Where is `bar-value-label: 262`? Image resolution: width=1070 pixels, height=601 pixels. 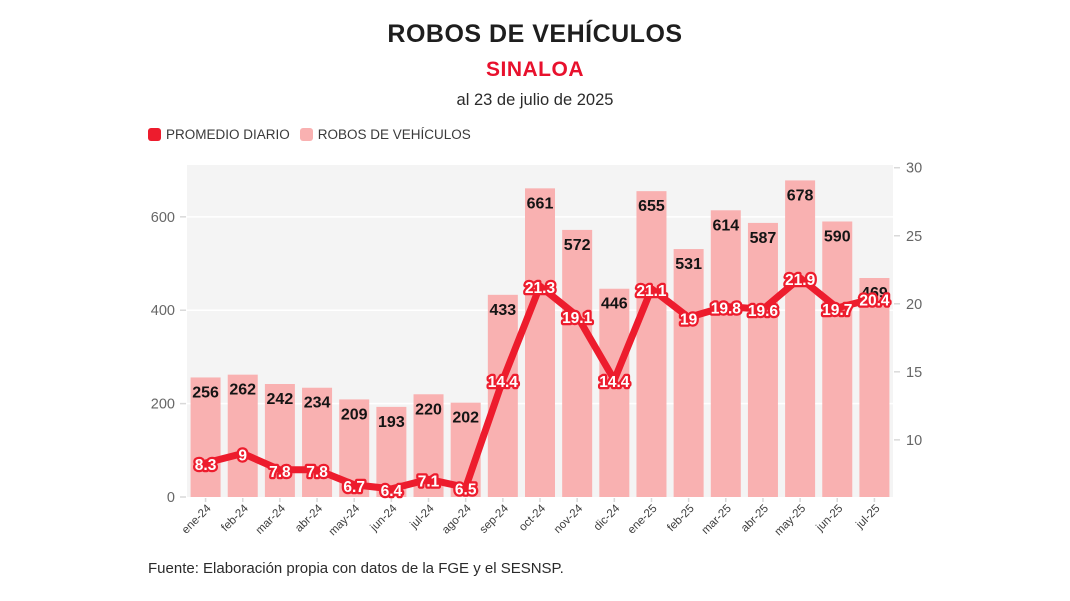
bar-value-label: 262 is located at coordinates (242, 390).